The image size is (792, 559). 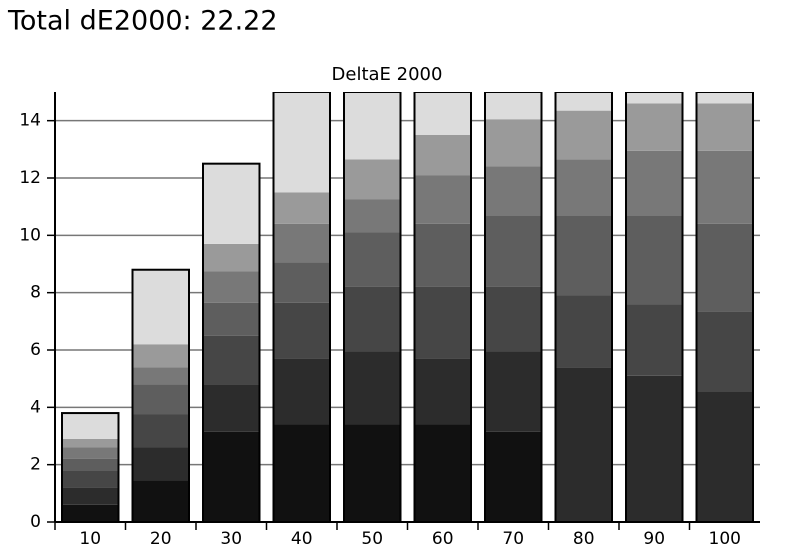 What do you see at coordinates (35, 522) in the screenshot?
I see `y-tick-label: 0` at bounding box center [35, 522].